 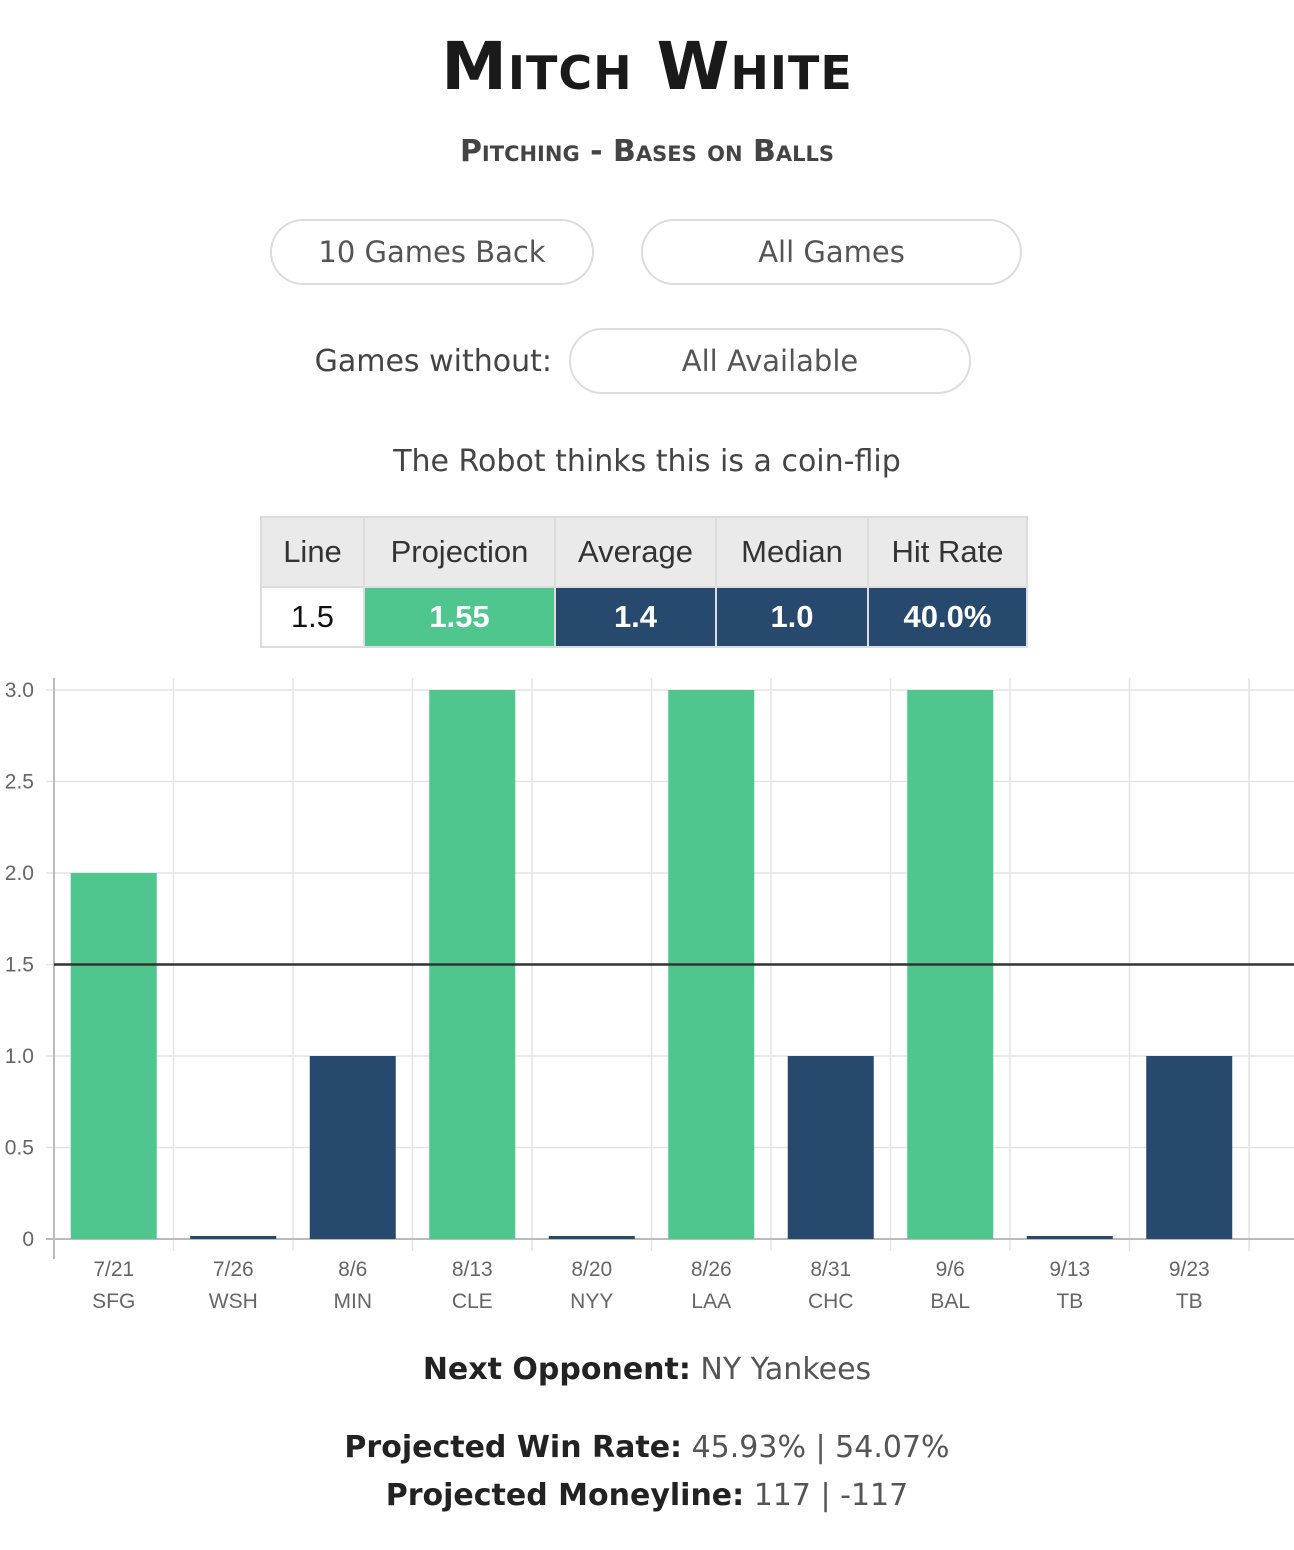 What do you see at coordinates (113, 1301) in the screenshot?
I see `x-tick-opponent: SFG` at bounding box center [113, 1301].